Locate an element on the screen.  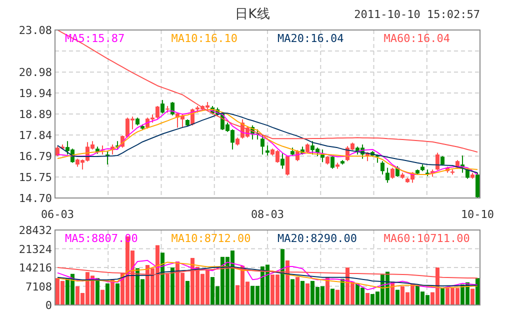
x-tick-label: 10-10 is located at coordinates (477, 214).